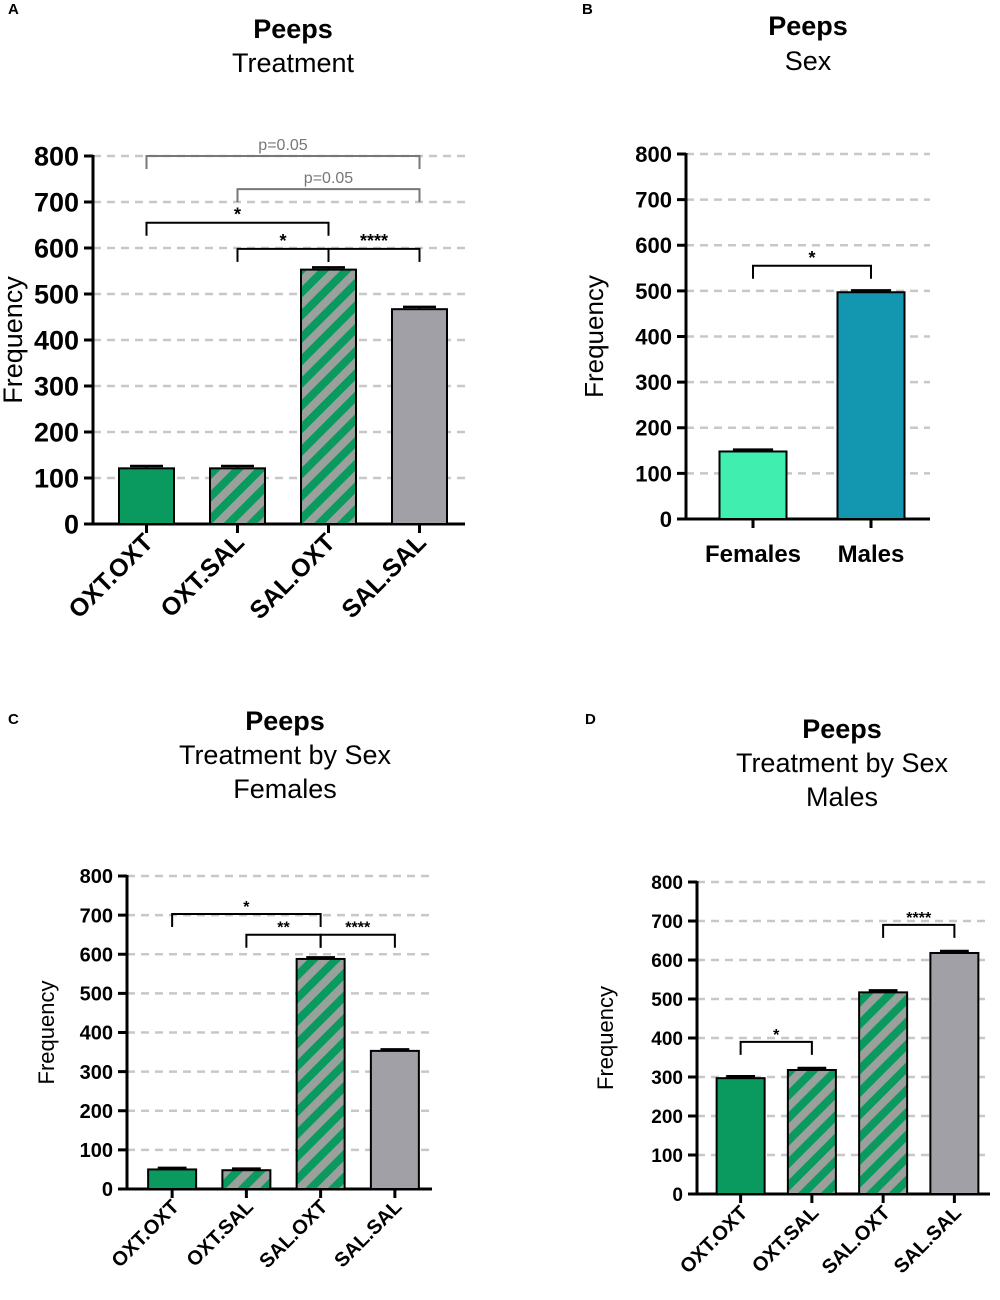  Describe the element at coordinates (871, 405) in the screenshot. I see `bar-males` at that location.